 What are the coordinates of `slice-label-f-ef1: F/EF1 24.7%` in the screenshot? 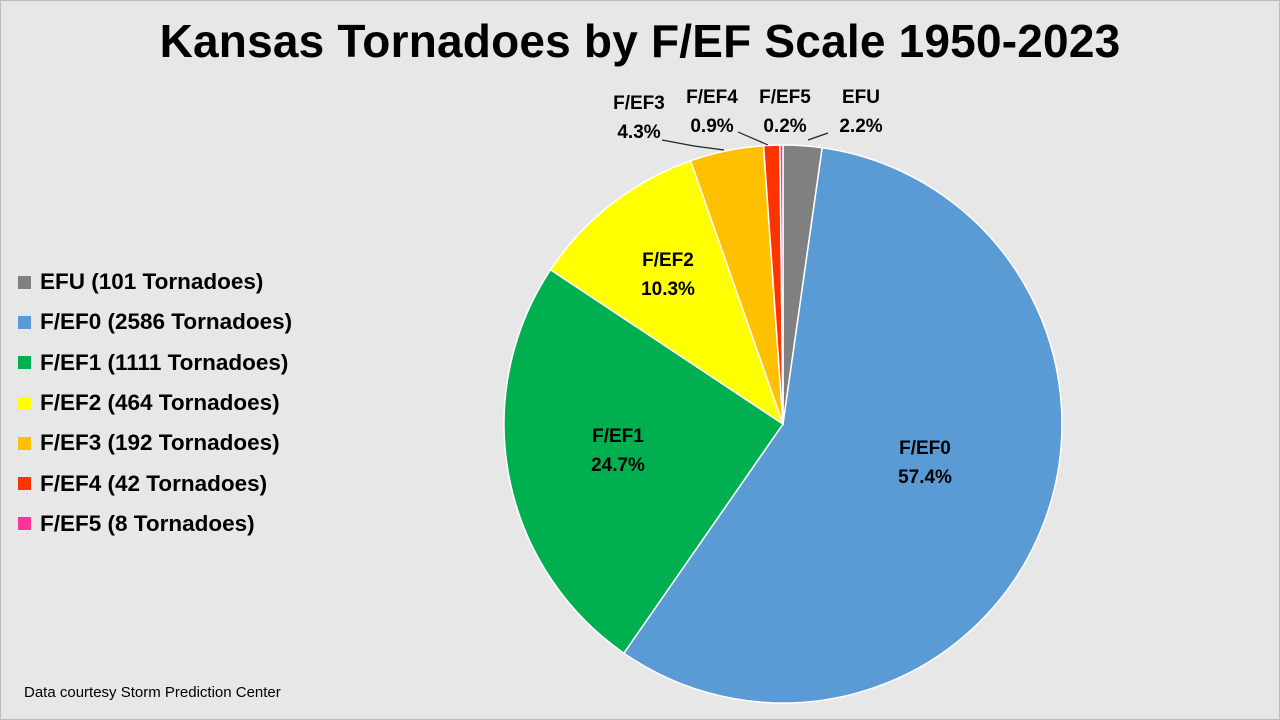 It's located at (618, 451).